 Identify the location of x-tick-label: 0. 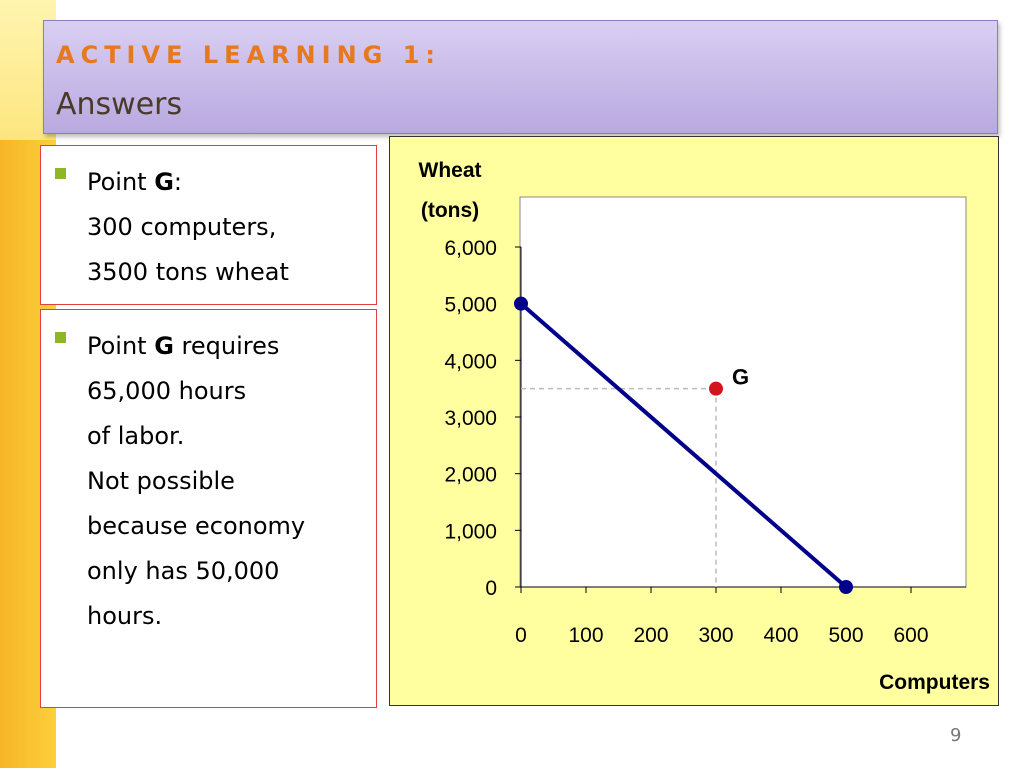
(521, 635).